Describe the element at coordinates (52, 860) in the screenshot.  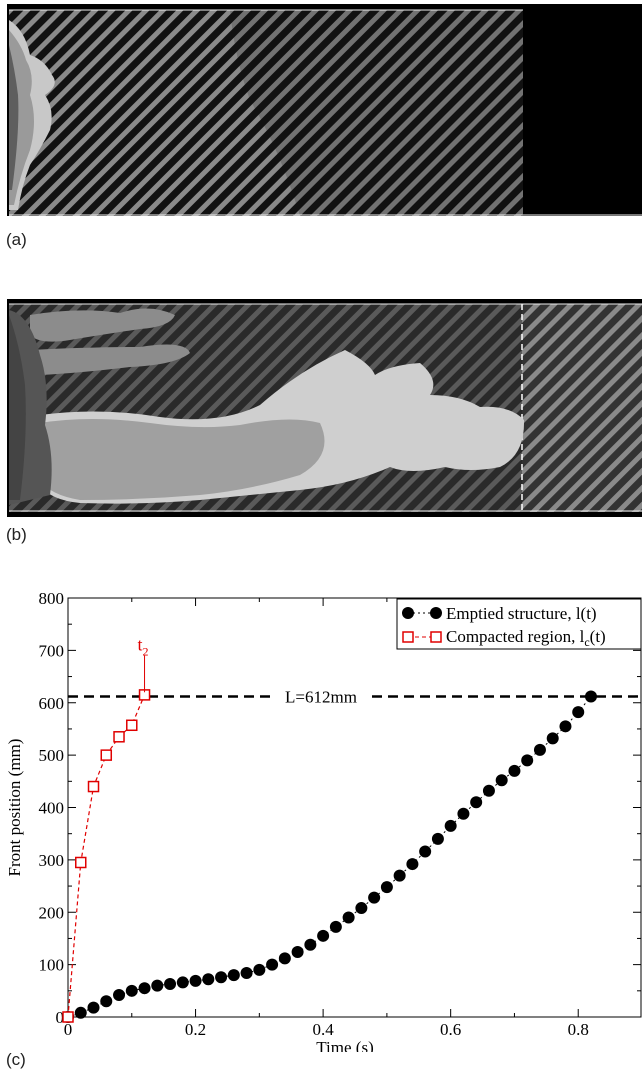
I see `y-tick-label: 300` at that location.